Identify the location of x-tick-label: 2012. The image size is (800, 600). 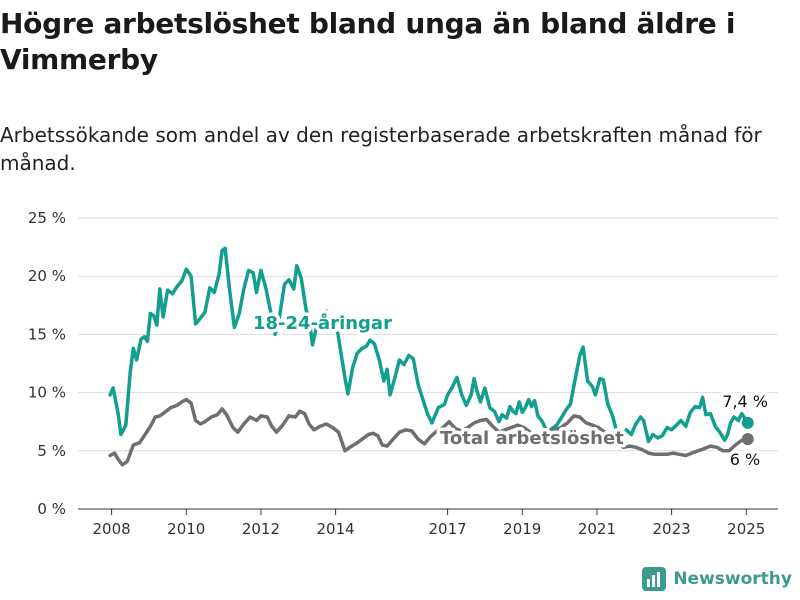
(261, 529).